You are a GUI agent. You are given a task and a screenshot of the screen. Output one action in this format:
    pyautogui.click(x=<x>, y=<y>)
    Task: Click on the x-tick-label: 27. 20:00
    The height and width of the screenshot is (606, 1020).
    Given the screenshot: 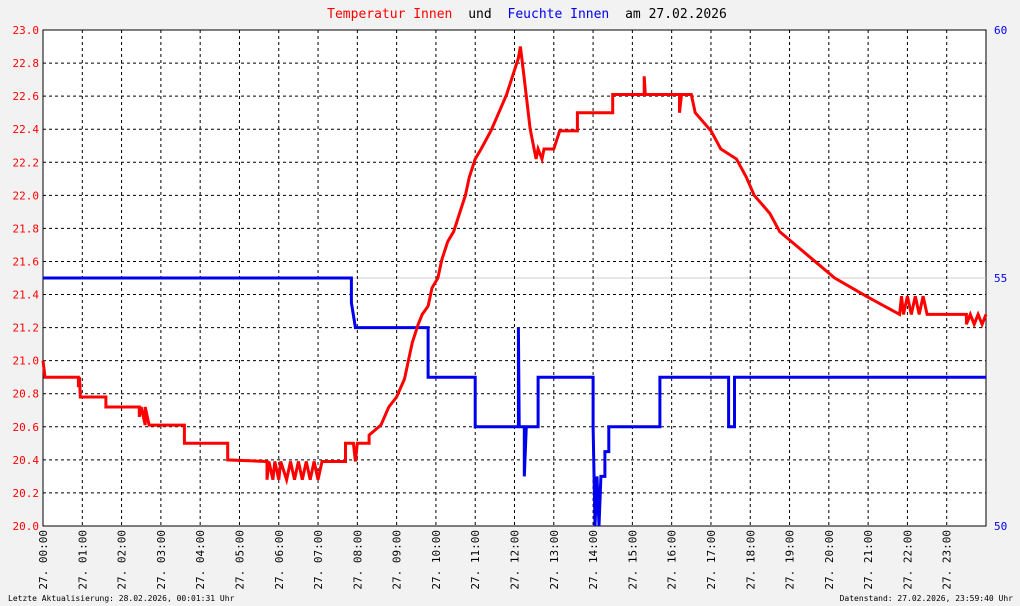 What is the action you would take?
    pyautogui.click(x=829, y=560)
    